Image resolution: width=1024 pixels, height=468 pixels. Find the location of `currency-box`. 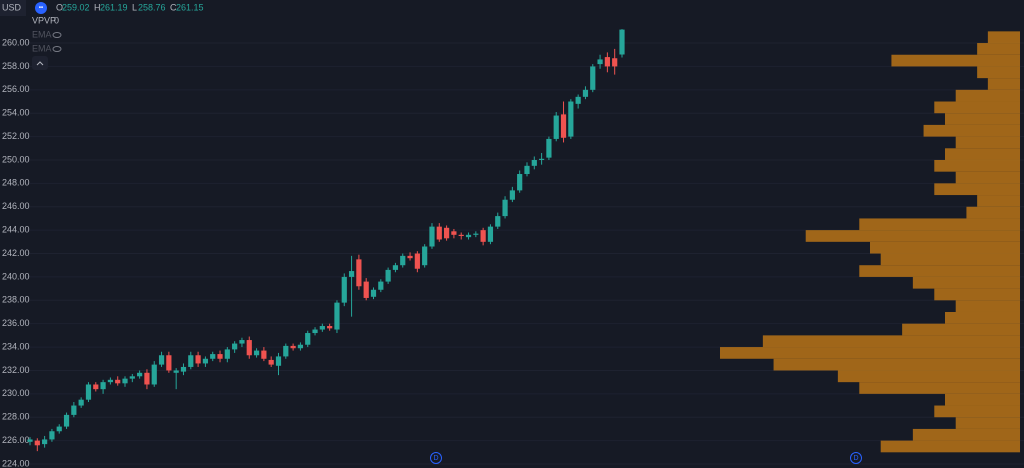

currency-box is located at coordinates (13, 8).